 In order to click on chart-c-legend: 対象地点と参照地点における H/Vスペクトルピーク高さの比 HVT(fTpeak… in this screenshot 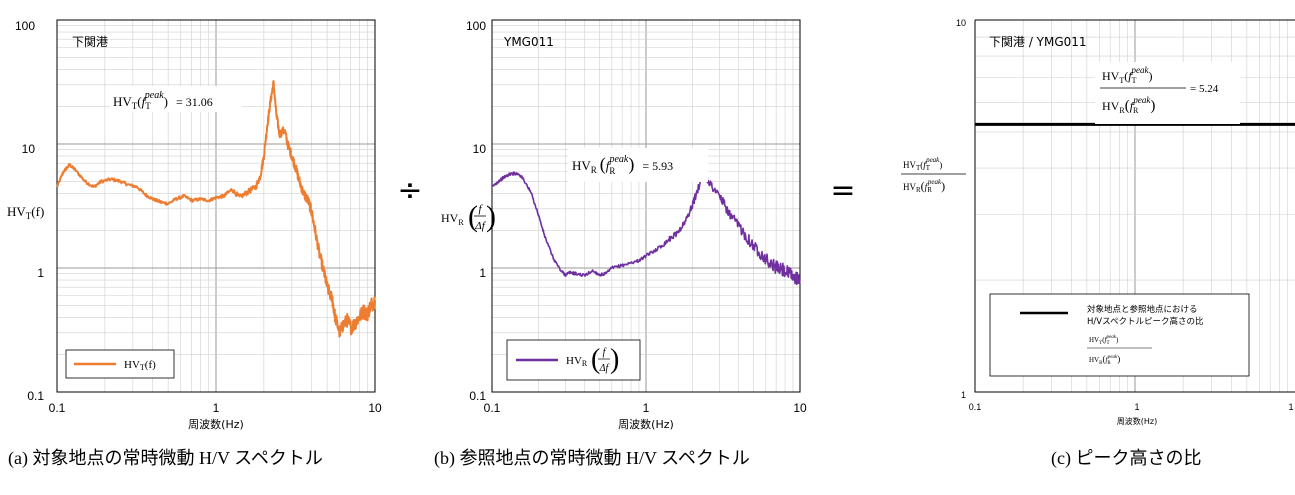, I will do `click(1119, 335)`.